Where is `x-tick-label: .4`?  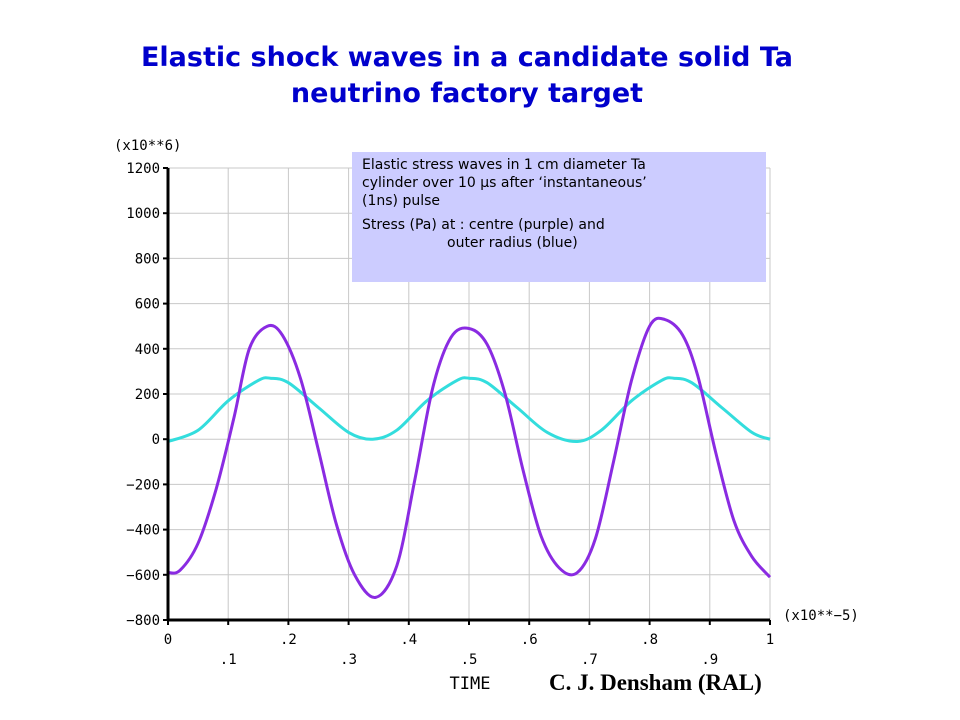
x-tick-label: .4 is located at coordinates (408, 640).